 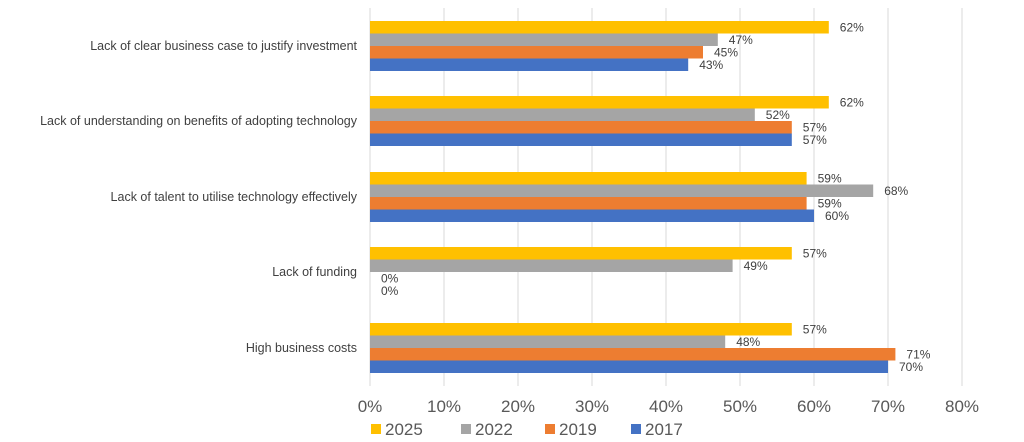 What do you see at coordinates (301, 348) in the screenshot?
I see `category-label: High business costs` at bounding box center [301, 348].